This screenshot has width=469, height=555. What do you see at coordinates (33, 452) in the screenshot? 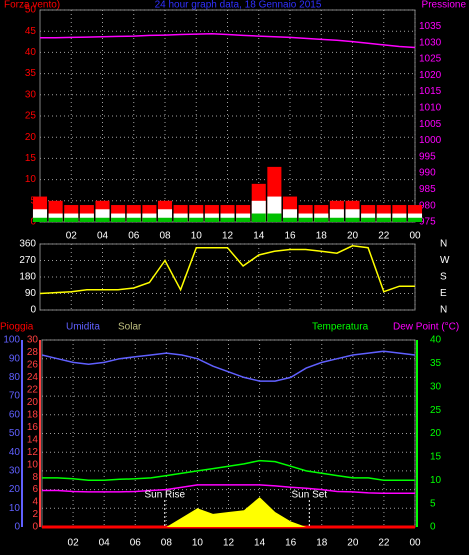
I see `y3-tick-label: 12` at bounding box center [33, 452].